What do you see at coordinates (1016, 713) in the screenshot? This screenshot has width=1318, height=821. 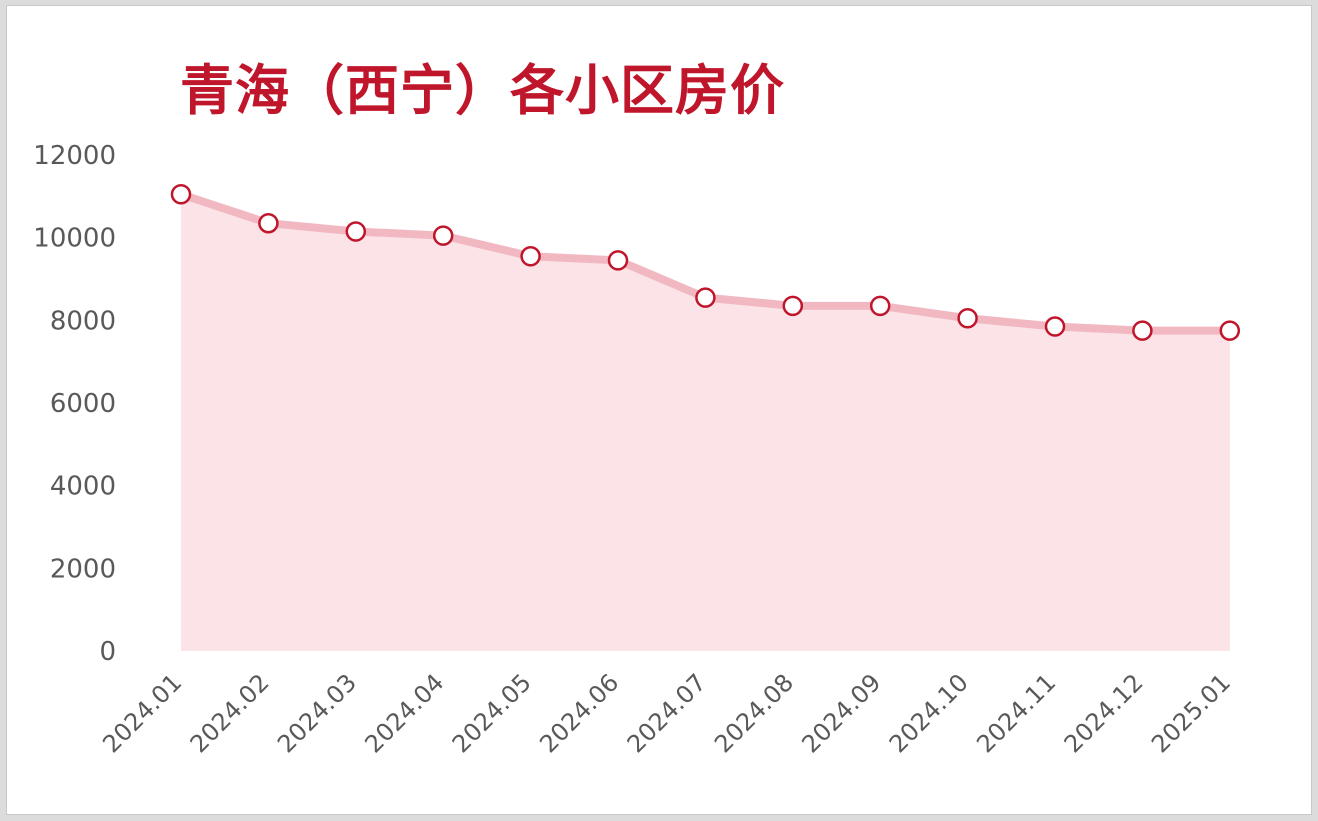 I see `x-tick-label: 2024.11` at bounding box center [1016, 713].